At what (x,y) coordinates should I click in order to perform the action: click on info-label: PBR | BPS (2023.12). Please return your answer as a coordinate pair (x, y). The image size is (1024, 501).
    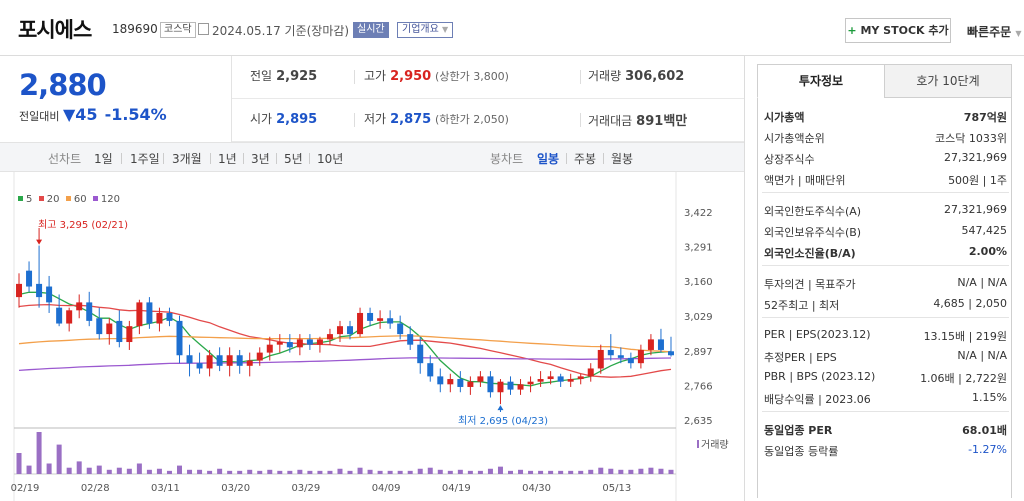
    Looking at the image, I should click on (820, 376).